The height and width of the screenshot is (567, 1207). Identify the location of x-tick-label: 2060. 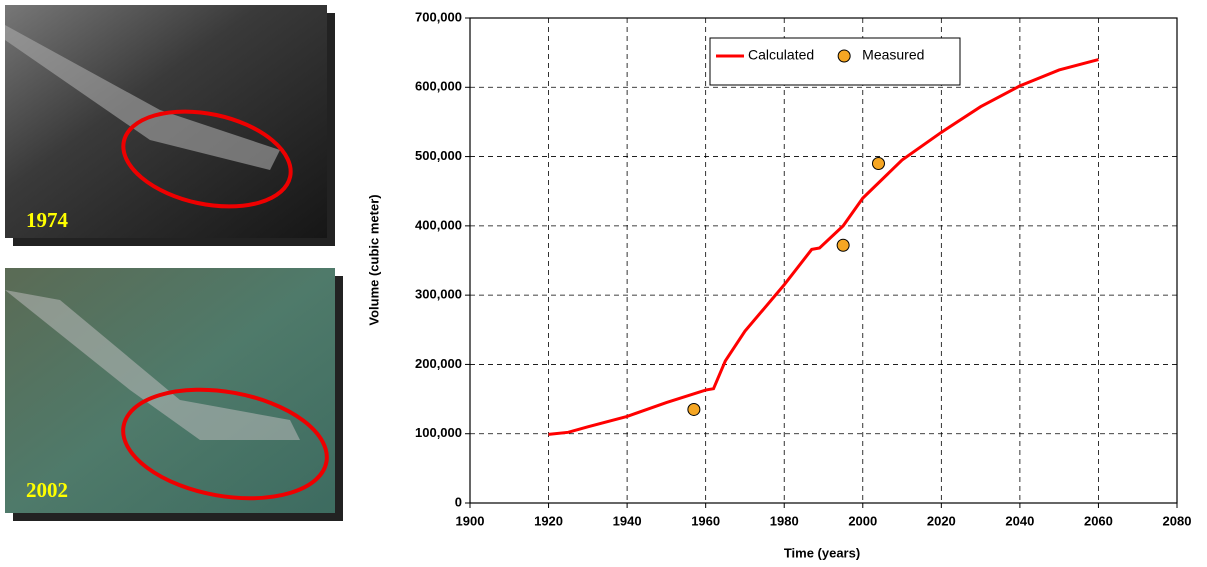
(1098, 520).